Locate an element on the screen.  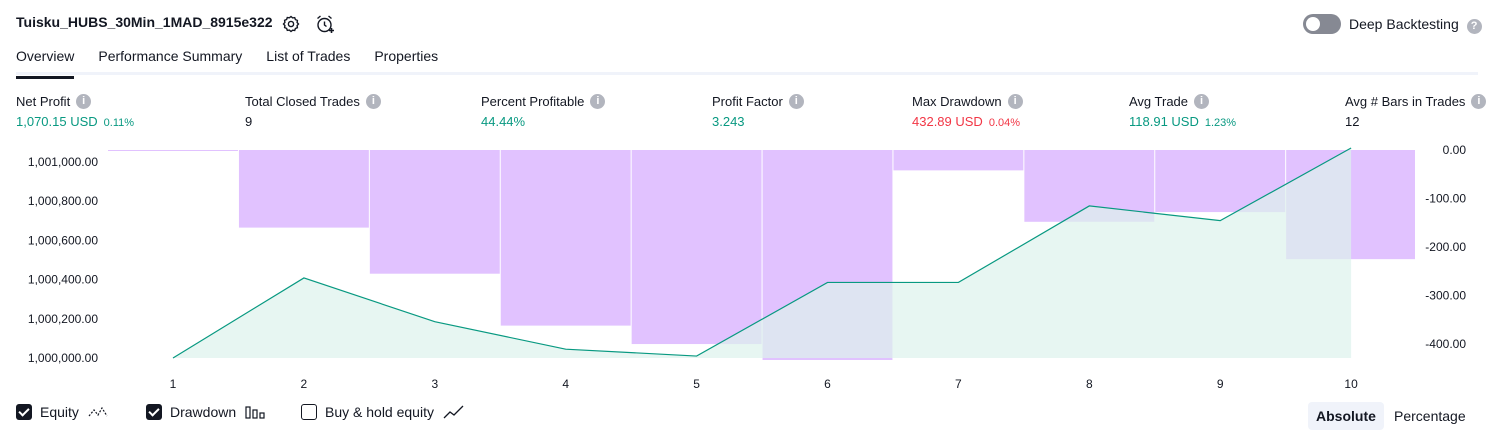
tab-list-of-trades: List of Trades is located at coordinates (308, 56).